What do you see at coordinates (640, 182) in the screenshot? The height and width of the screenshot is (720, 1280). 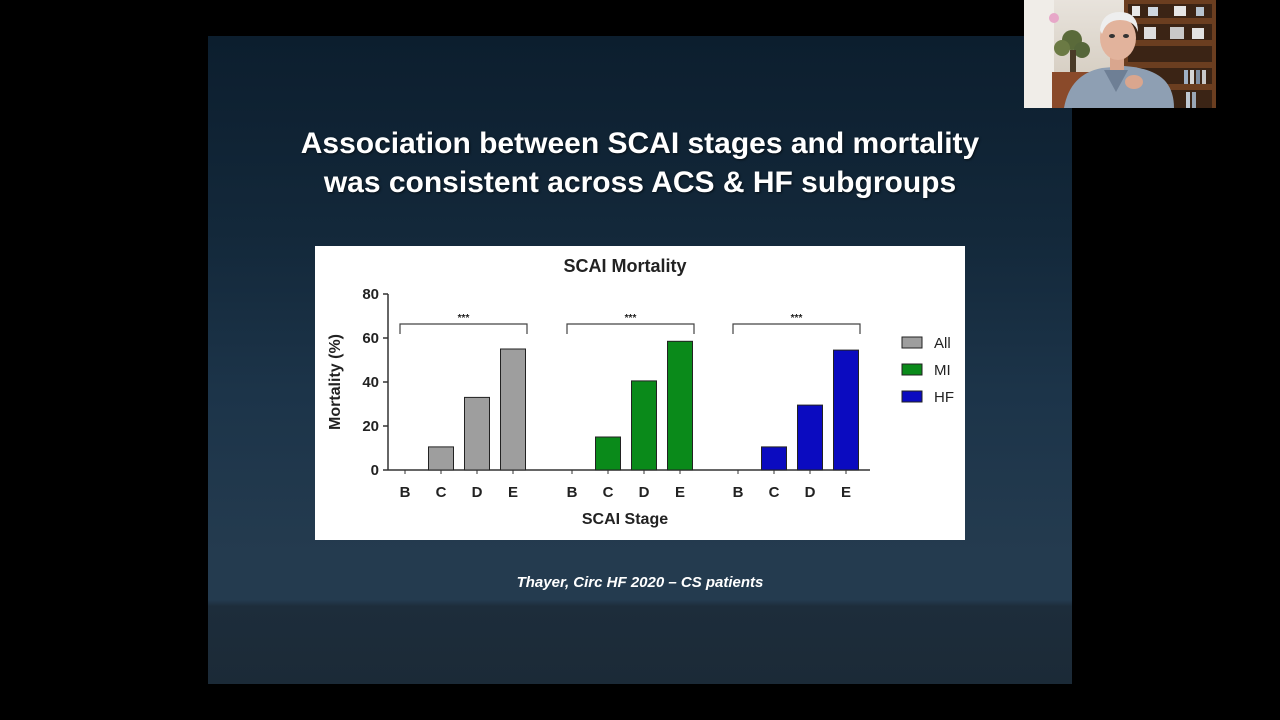 I see `slide-title-line-2: was consistent across ACS & HF subgroups` at bounding box center [640, 182].